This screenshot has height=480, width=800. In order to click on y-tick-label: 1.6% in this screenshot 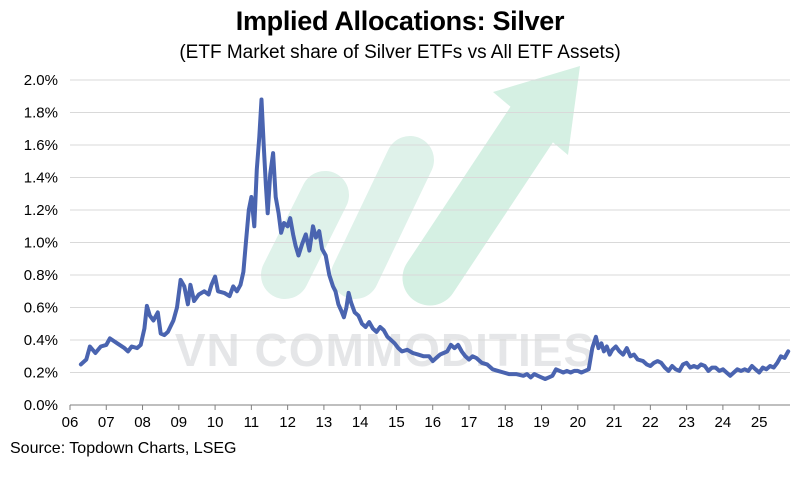, I will do `click(41, 145)`.